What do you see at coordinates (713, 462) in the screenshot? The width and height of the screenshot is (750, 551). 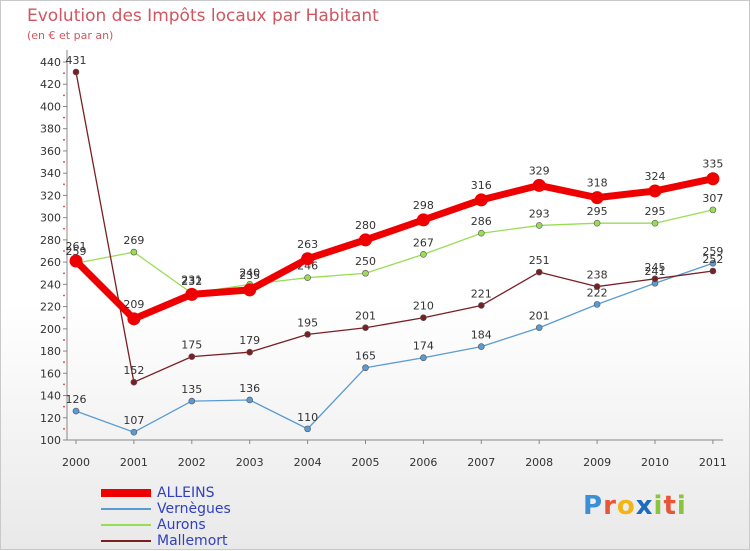 I see `x-tick-label: 2011` at bounding box center [713, 462].